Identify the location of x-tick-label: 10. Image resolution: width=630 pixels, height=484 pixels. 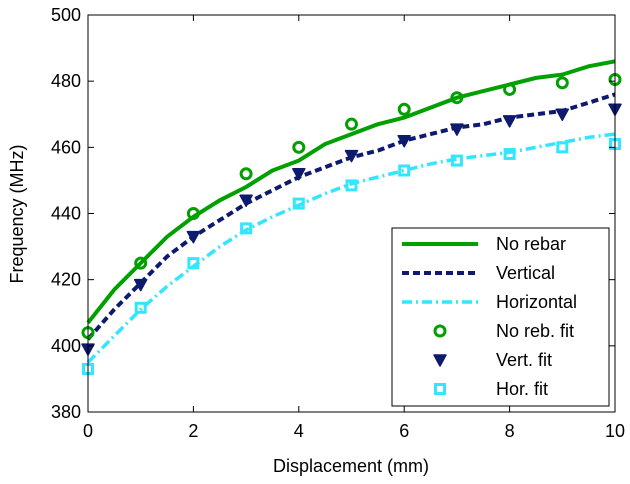
(615, 431).